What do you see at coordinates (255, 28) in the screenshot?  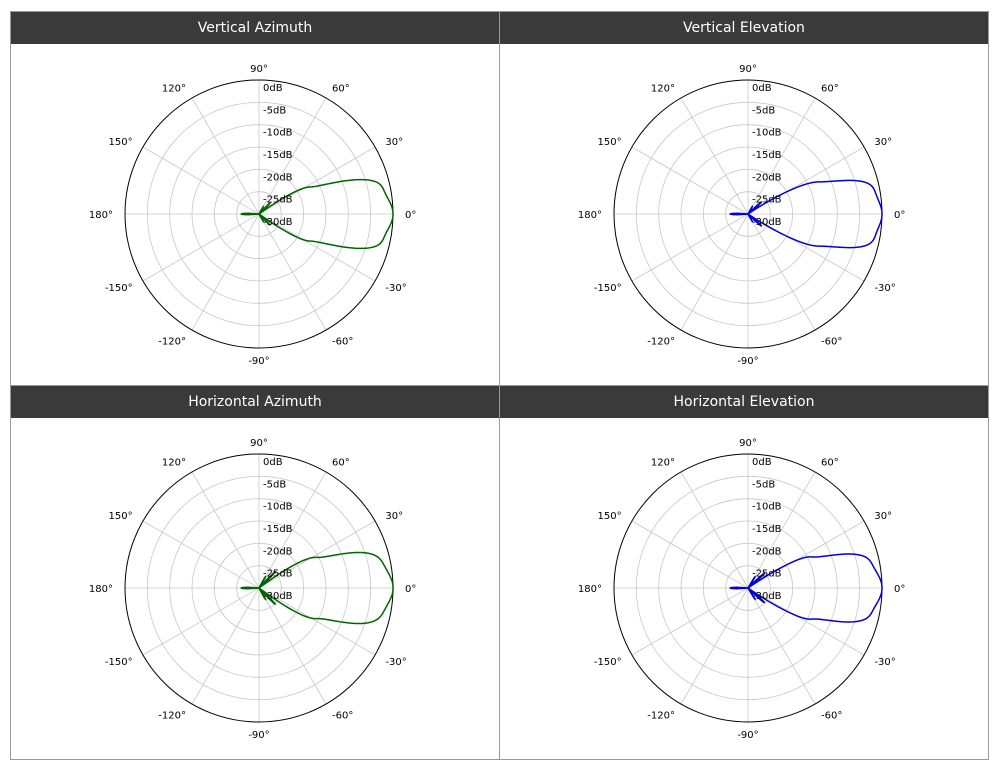 I see `panel-title: Vertical Azimuth` at bounding box center [255, 28].